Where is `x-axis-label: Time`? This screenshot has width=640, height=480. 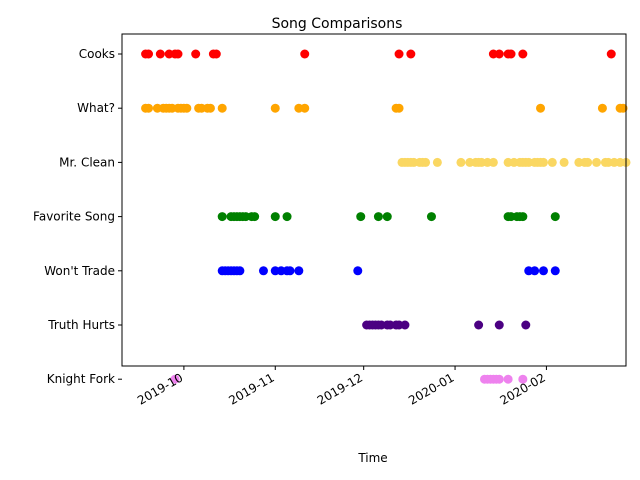
x-axis-label: Time is located at coordinates (372, 458).